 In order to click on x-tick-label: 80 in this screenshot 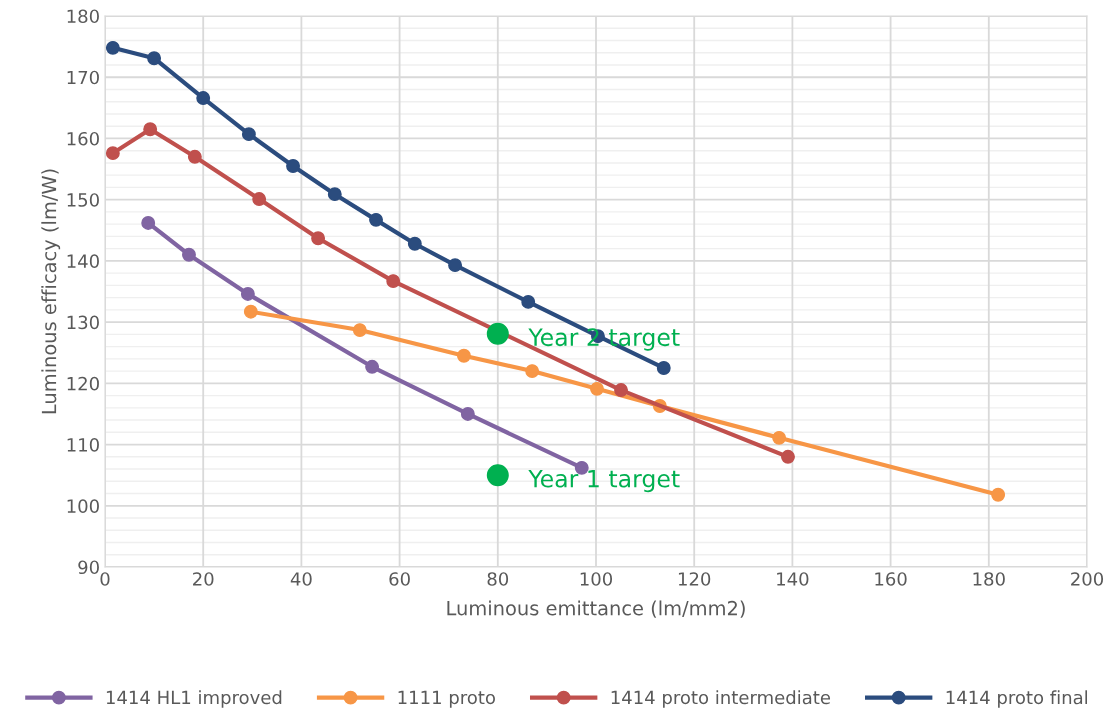, I will do `click(498, 579)`.